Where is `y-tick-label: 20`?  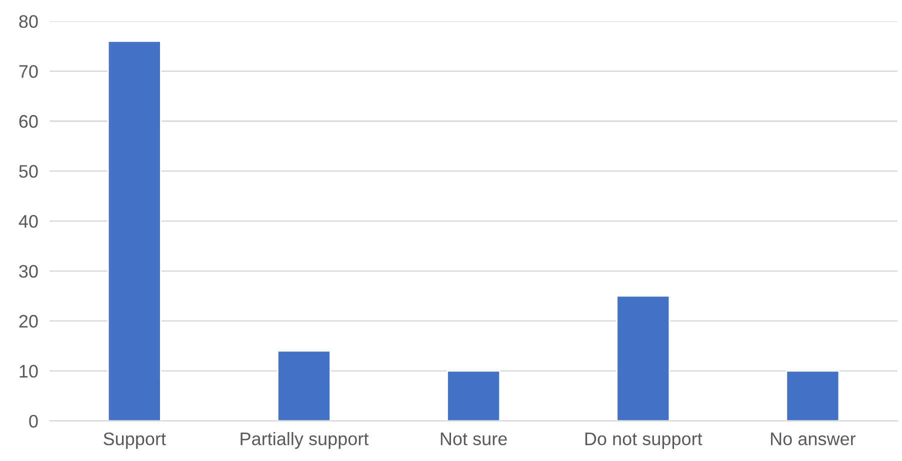
y-tick-label: 20 is located at coordinates (28, 321).